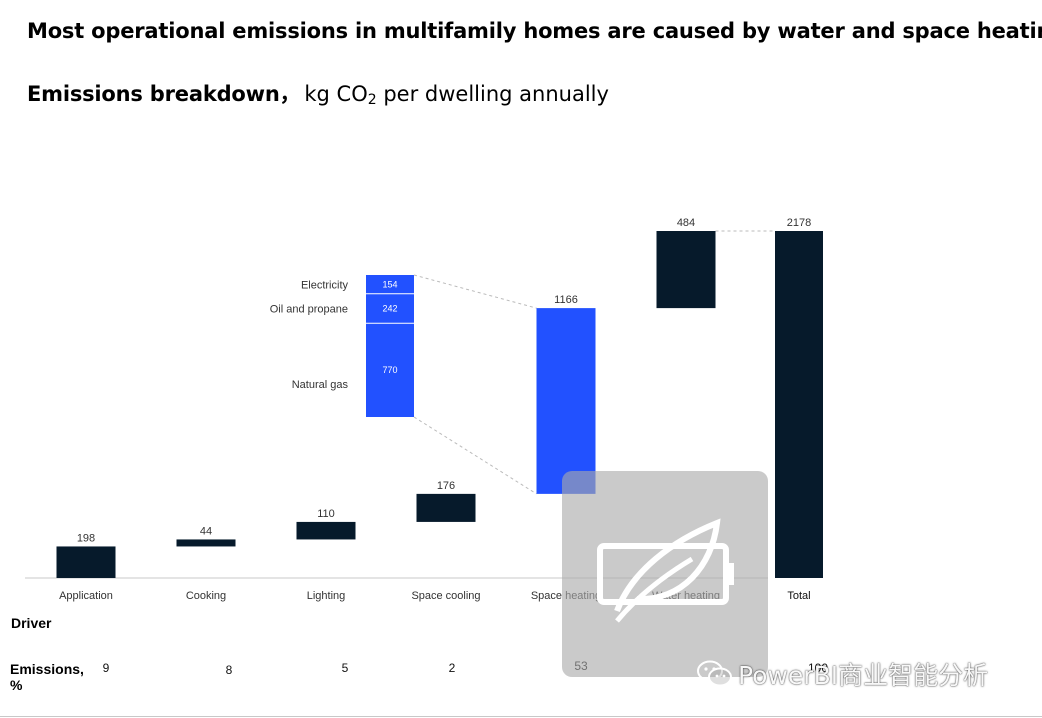 The width and height of the screenshot is (1042, 718). I want to click on category-label-0: Application, so click(86, 596).